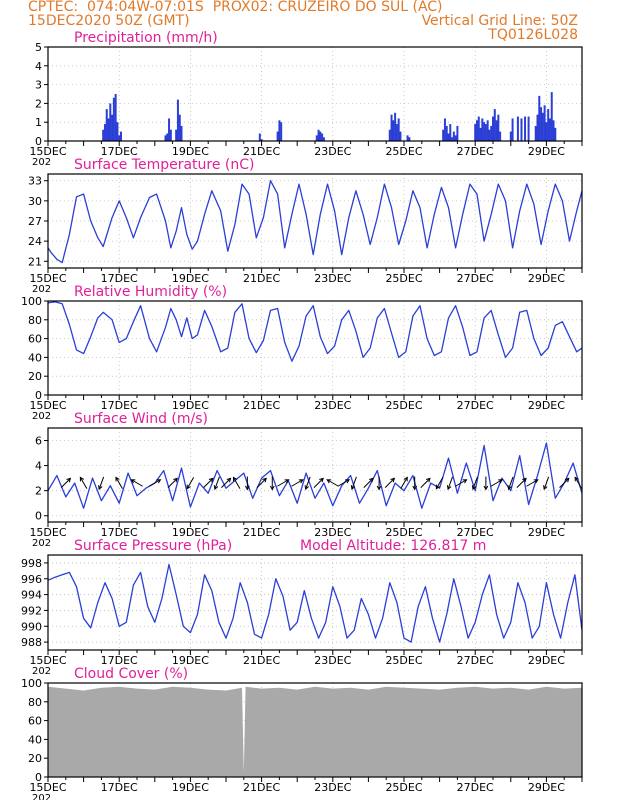  Describe the element at coordinates (315, 602) in the screenshot. I see `plot-frame-pres` at that location.